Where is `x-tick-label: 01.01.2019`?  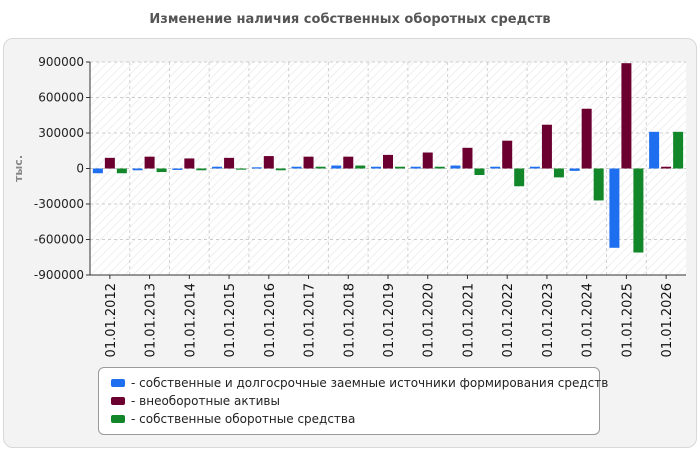 x-tick-label: 01.01.2019 is located at coordinates (389, 320).